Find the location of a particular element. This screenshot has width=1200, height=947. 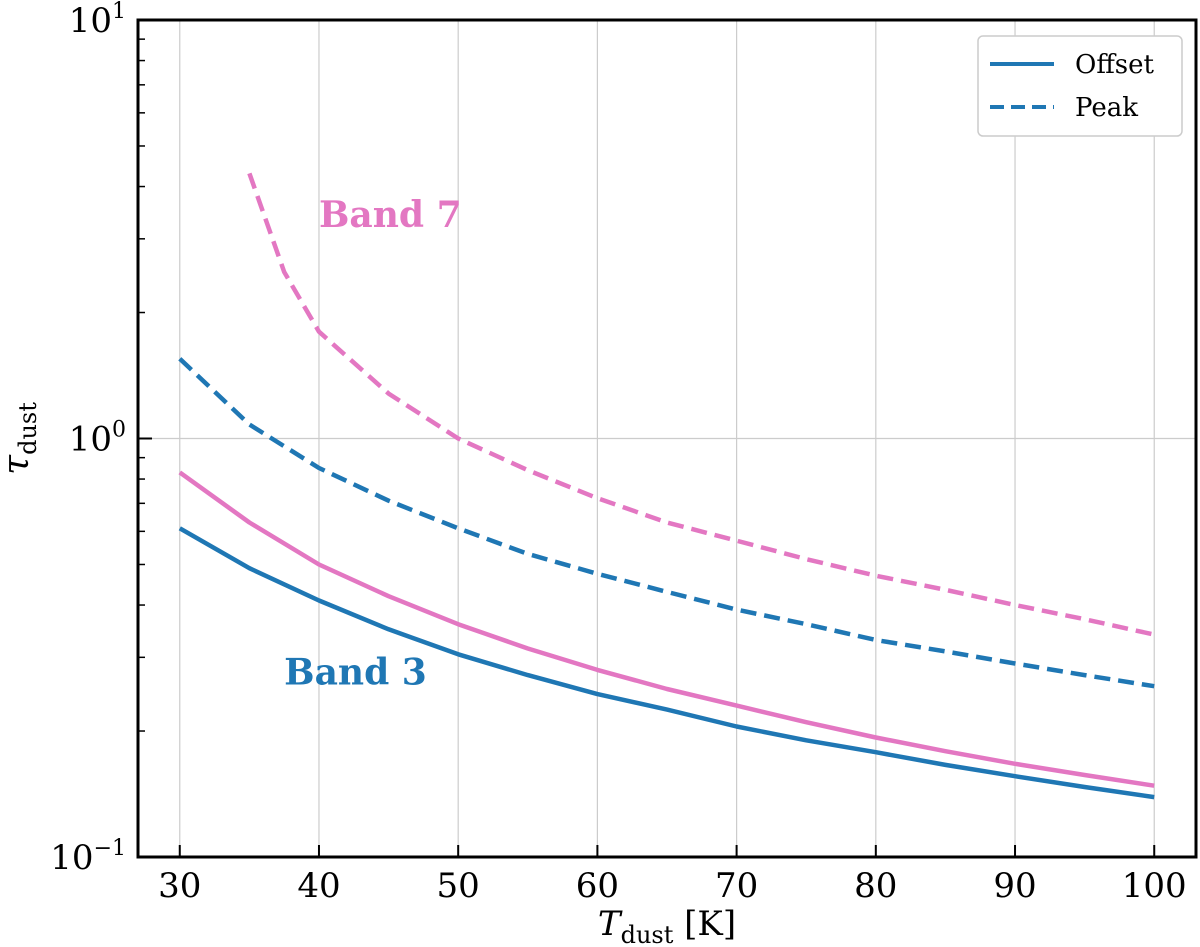

x-tick-label: 30 is located at coordinates (179, 886).